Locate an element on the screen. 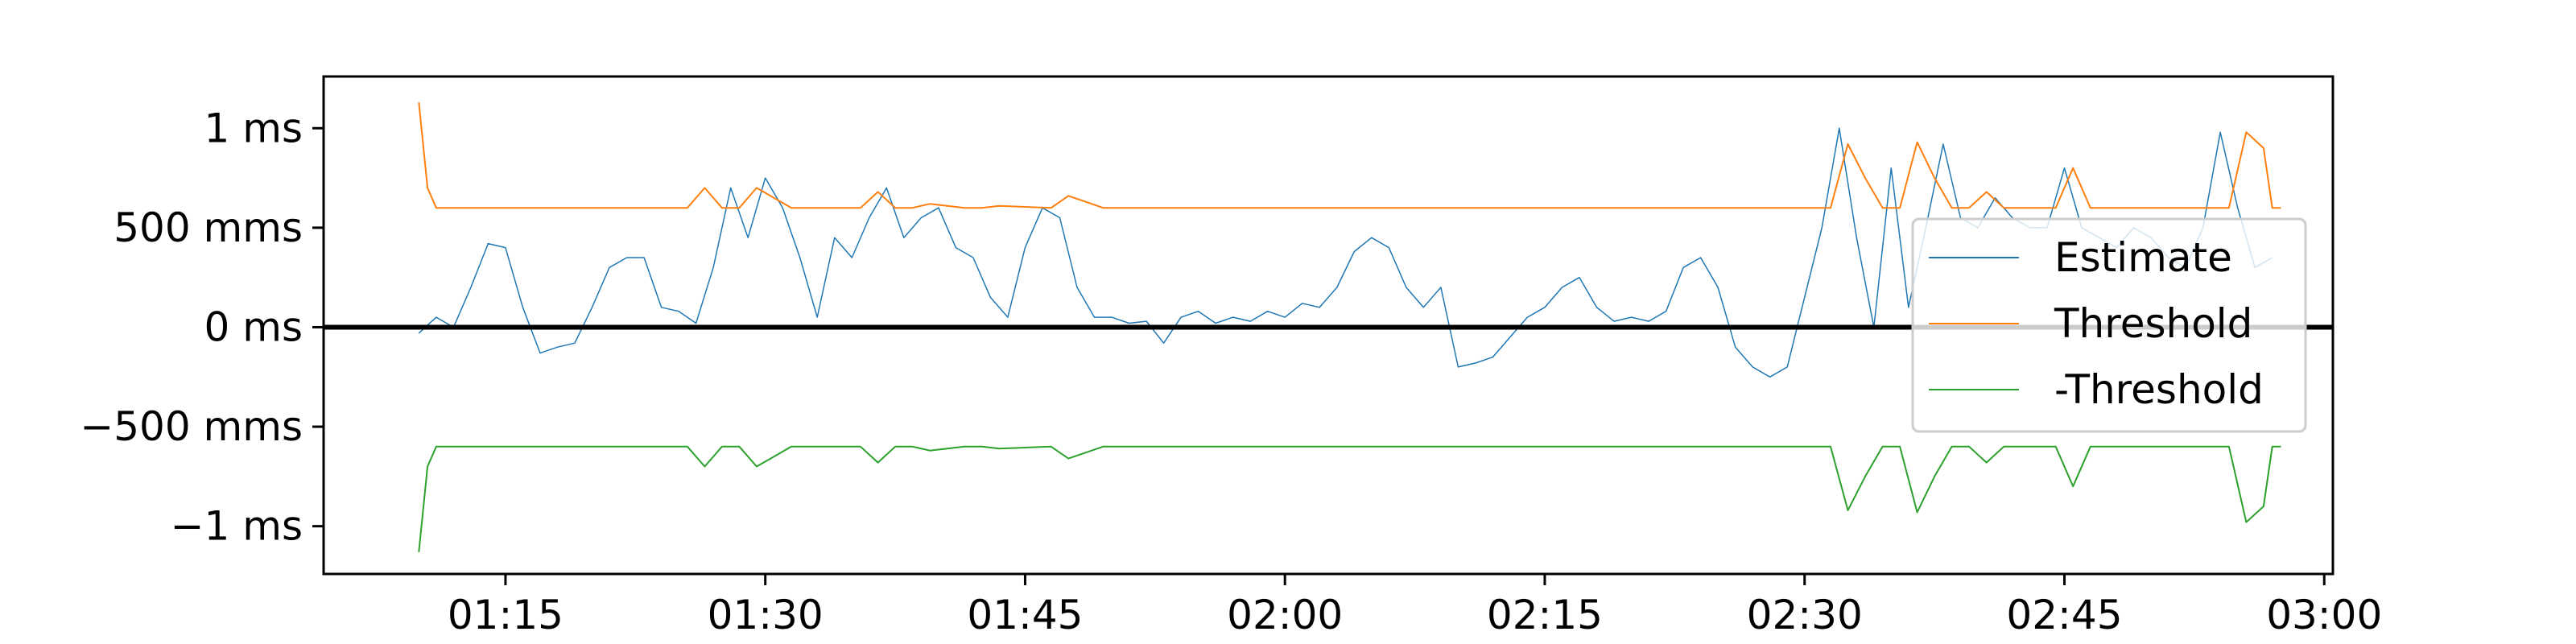 This screenshot has width=2576, height=644. y-tick-label: −500 mms is located at coordinates (191, 426).